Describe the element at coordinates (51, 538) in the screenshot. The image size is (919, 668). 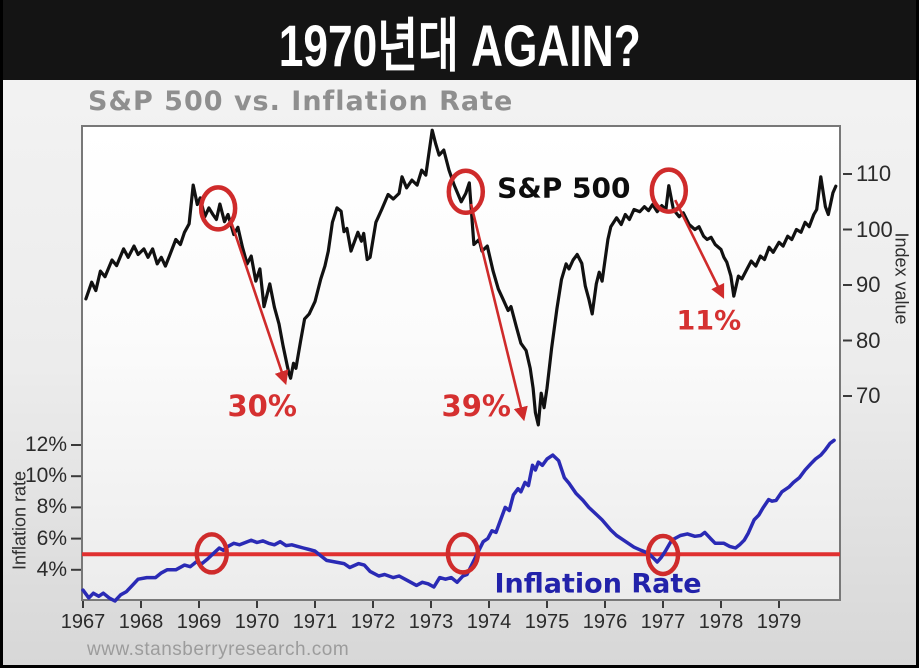
I see `tick-label: 6%` at that location.